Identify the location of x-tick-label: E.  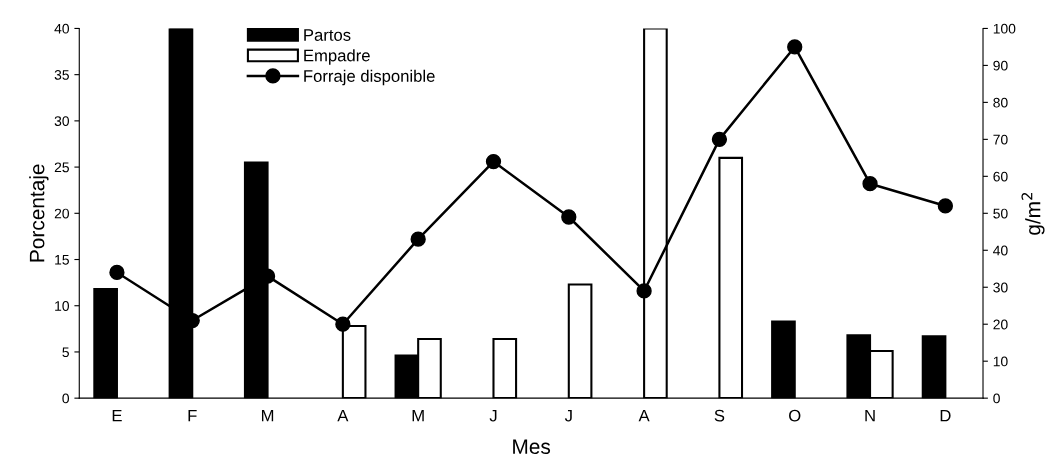
(117, 415).